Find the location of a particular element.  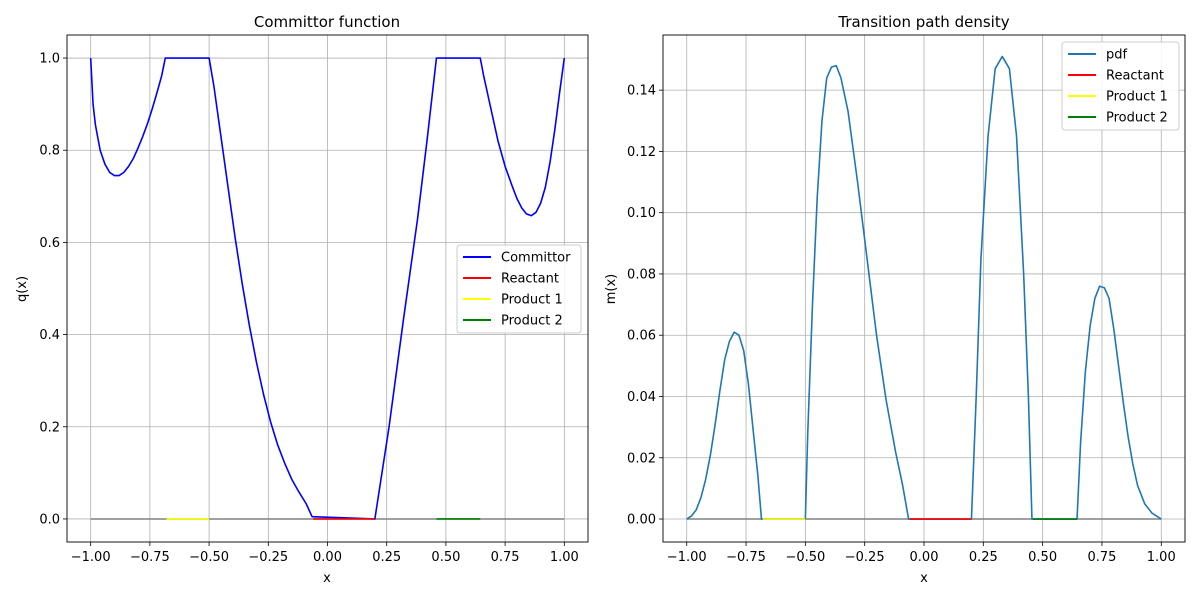

y-tick-label: 0.14 is located at coordinates (641, 91).